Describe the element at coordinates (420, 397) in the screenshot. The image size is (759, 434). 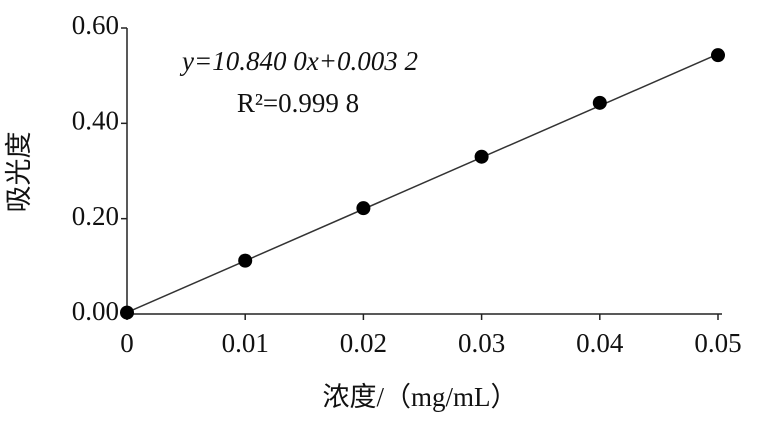
I see `x-axis-label: 浓度/（mg/mL）` at that location.